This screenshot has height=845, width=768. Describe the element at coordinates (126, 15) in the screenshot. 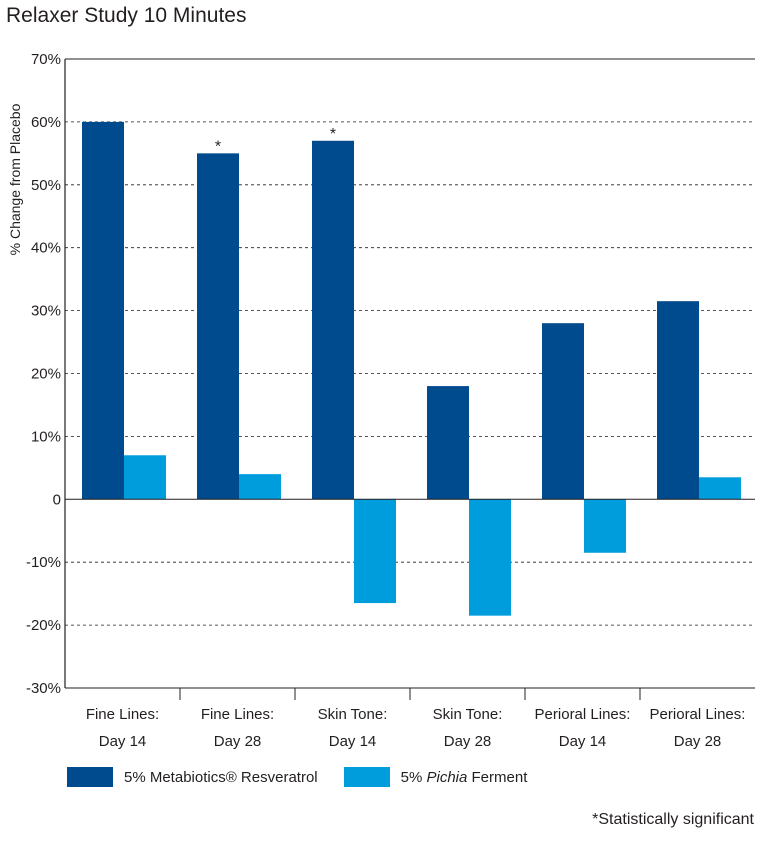

I see `chart-title: Relaxer Study 10 Minutes` at that location.